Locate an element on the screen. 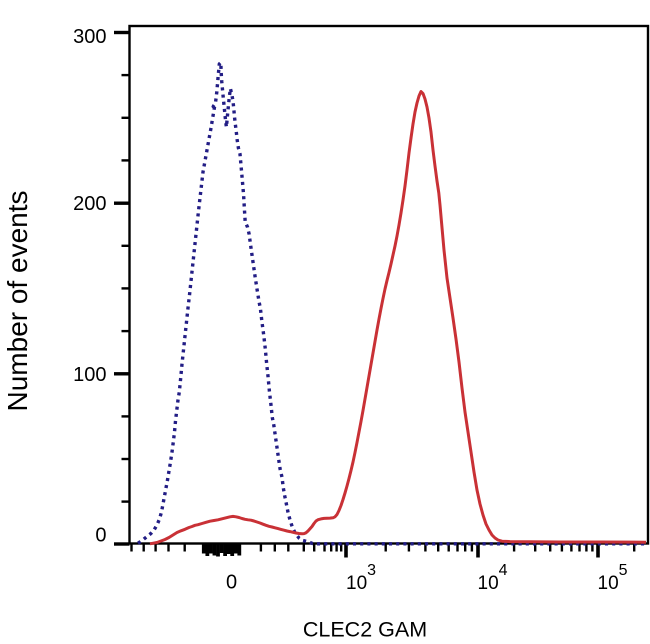 This screenshot has height=644, width=650. svg-text: 100 is located at coordinates (89, 375).